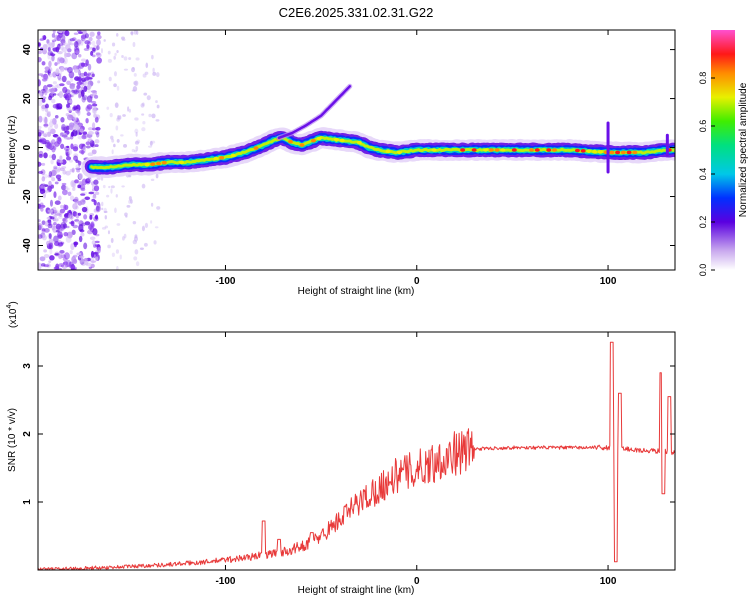 The width and height of the screenshot is (750, 605). What do you see at coordinates (417, 581) in the screenshot?
I see `snr-x-tick-label: 0` at bounding box center [417, 581].